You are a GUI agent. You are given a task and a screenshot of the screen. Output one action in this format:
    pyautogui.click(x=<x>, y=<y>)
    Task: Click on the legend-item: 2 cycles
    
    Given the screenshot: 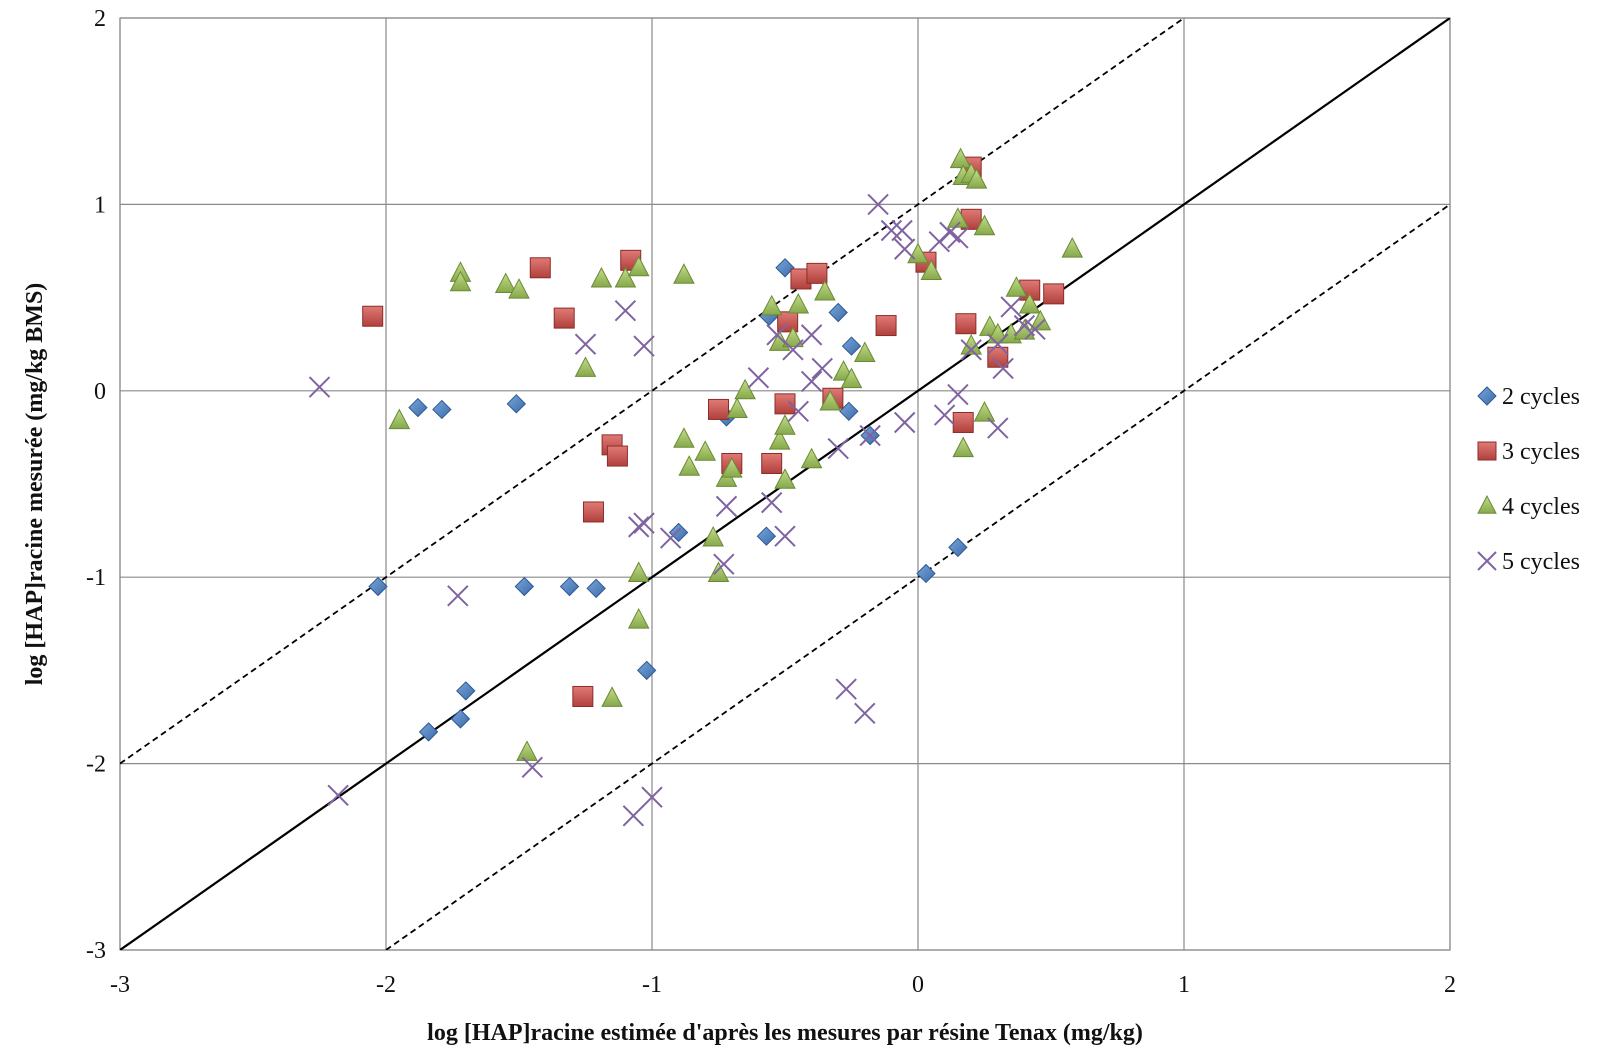 What is the action you would take?
    pyautogui.click(x=1528, y=397)
    